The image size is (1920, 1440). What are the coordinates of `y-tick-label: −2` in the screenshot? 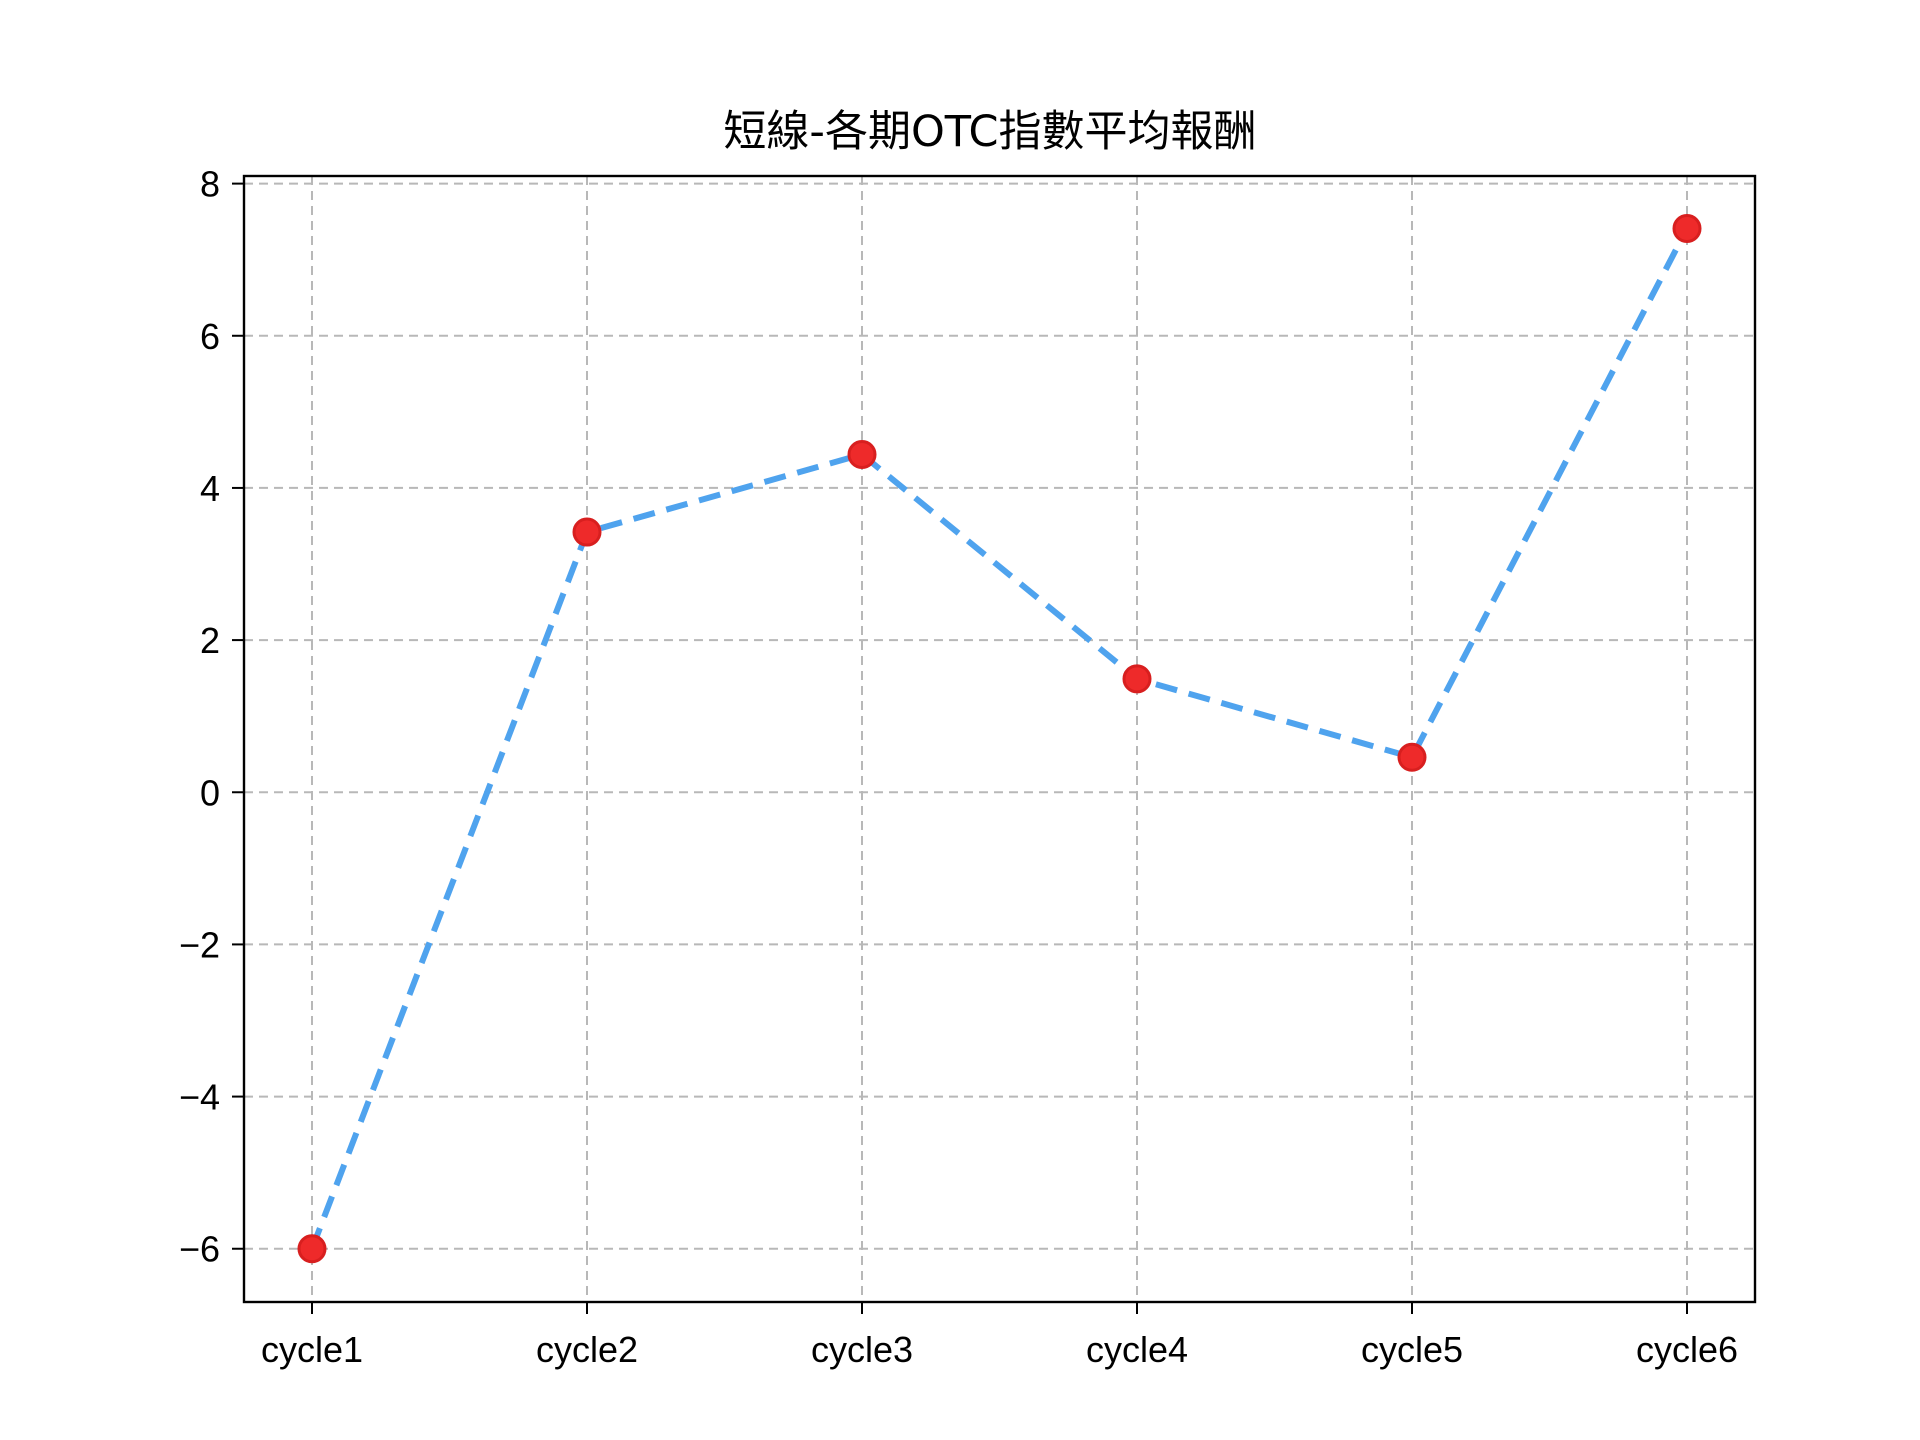 It's located at (199, 944).